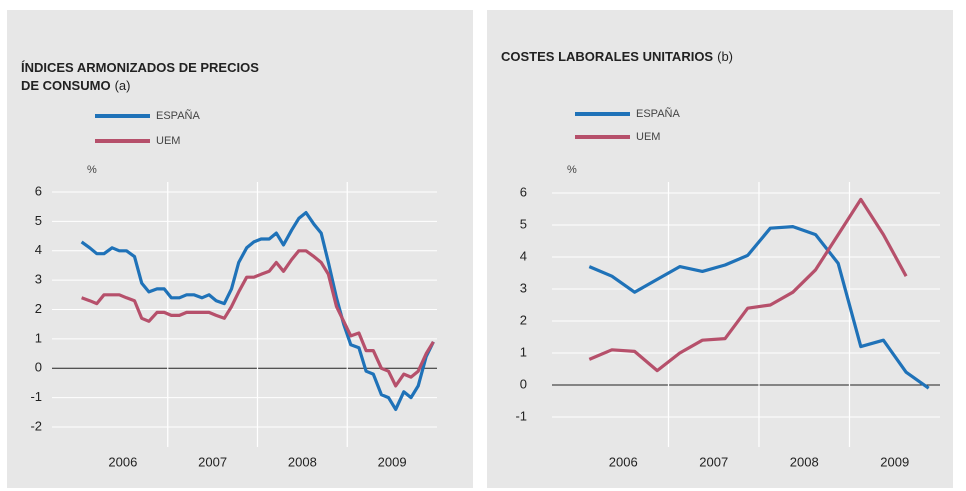 This screenshot has width=966, height=491. Describe the element at coordinates (123, 85) in the screenshot. I see `title-note: (a)` at that location.